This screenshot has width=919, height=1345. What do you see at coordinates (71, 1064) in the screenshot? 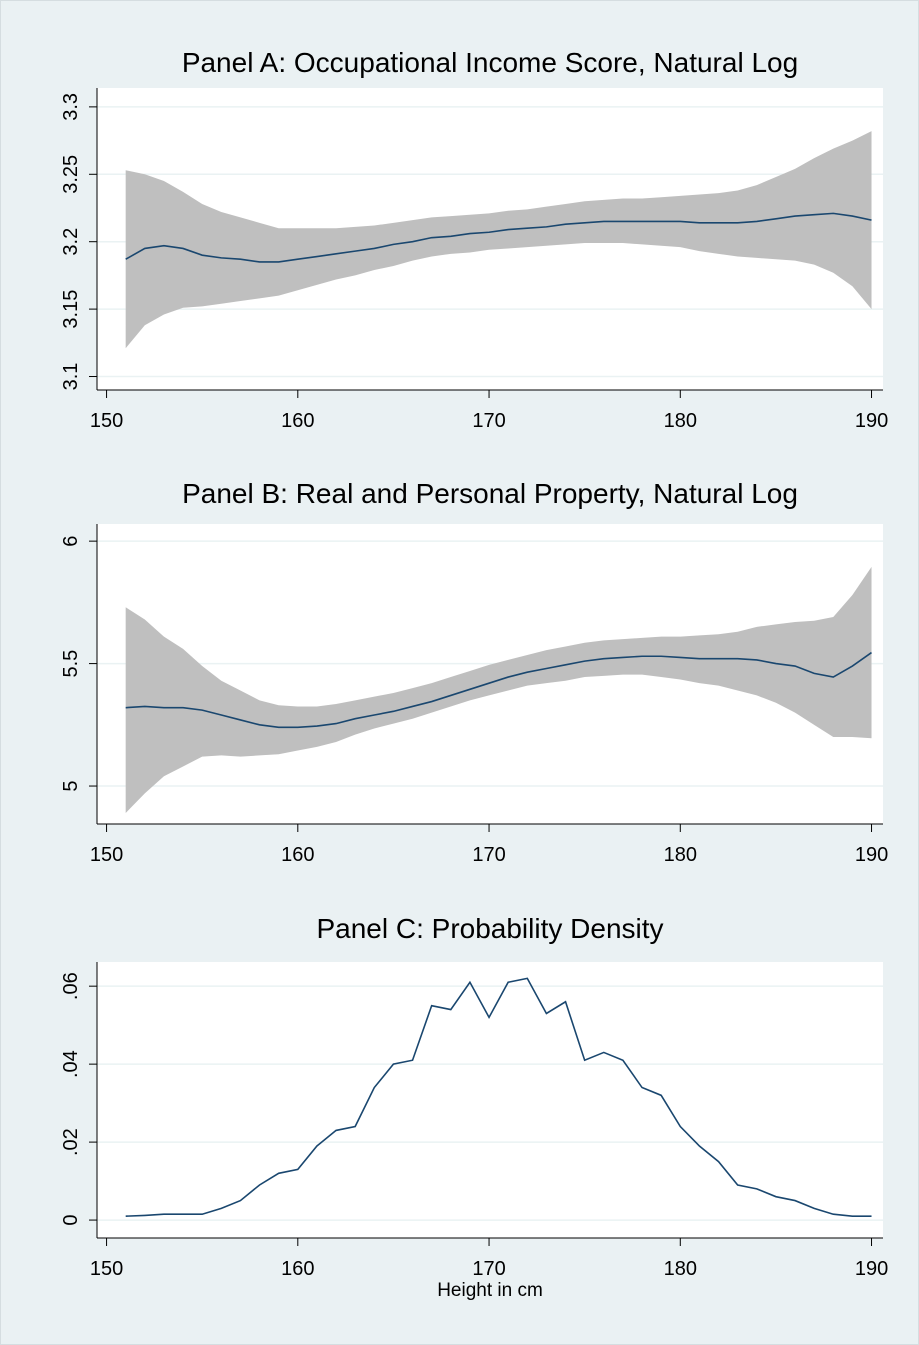
I see `y-tick-label: .04` at bounding box center [71, 1064].